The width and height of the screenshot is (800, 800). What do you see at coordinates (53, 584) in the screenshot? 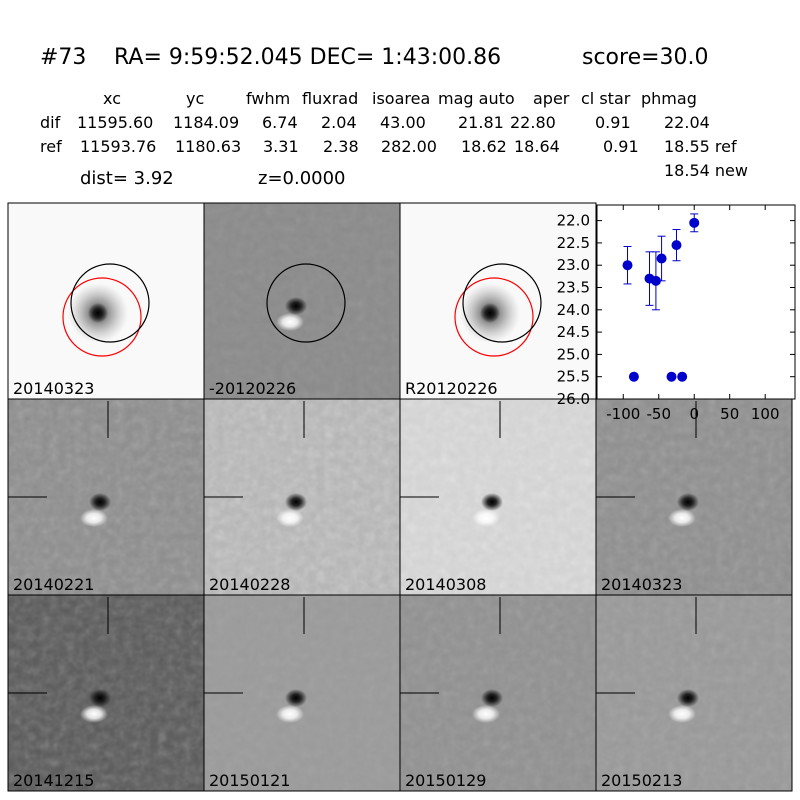
I see `panel-label: 20140221` at bounding box center [53, 584].